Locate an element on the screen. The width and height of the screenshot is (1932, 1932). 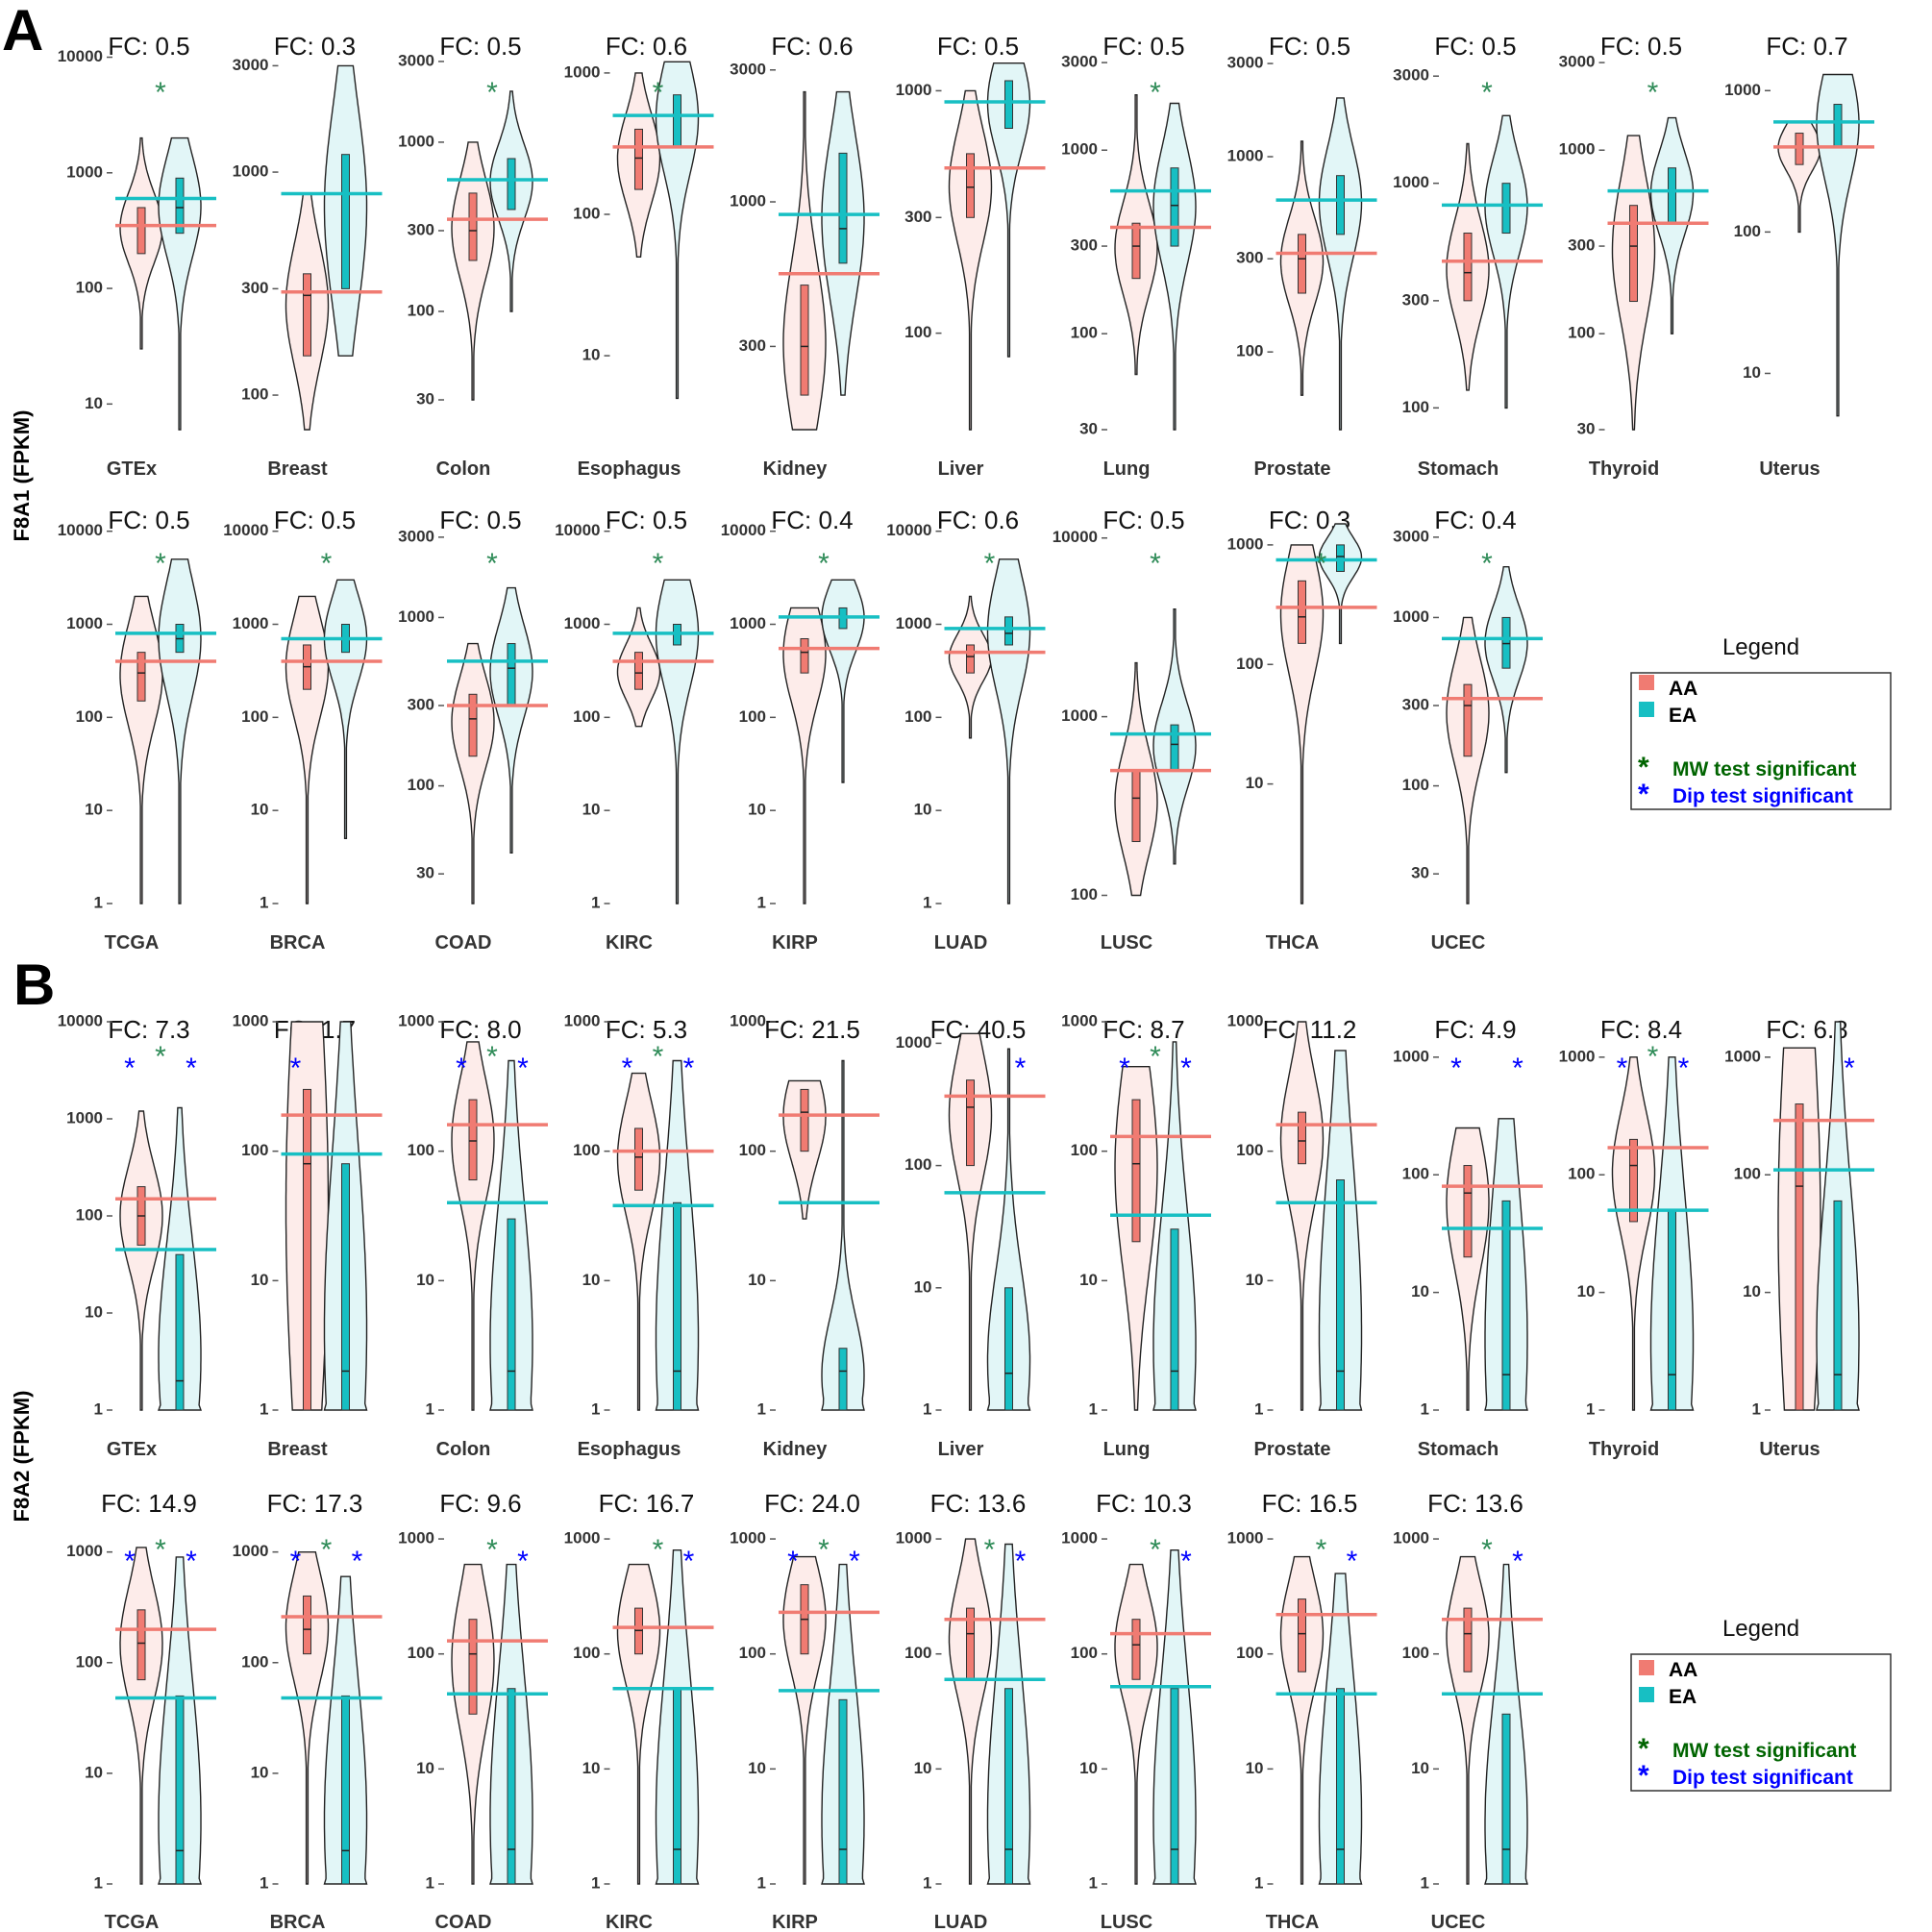
facet-lung: FC: 8.7 Lung 1 10 100 1000 * * * is located at coordinates (1136, 1235).